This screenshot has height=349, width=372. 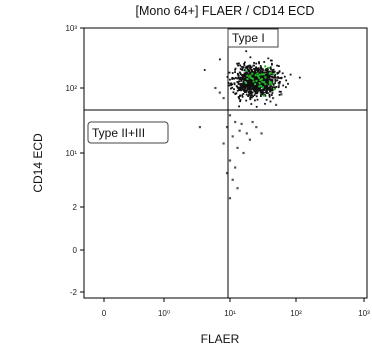 What do you see at coordinates (364, 313) in the screenshot?
I see `x-tick-label: 10³` at bounding box center [364, 313].